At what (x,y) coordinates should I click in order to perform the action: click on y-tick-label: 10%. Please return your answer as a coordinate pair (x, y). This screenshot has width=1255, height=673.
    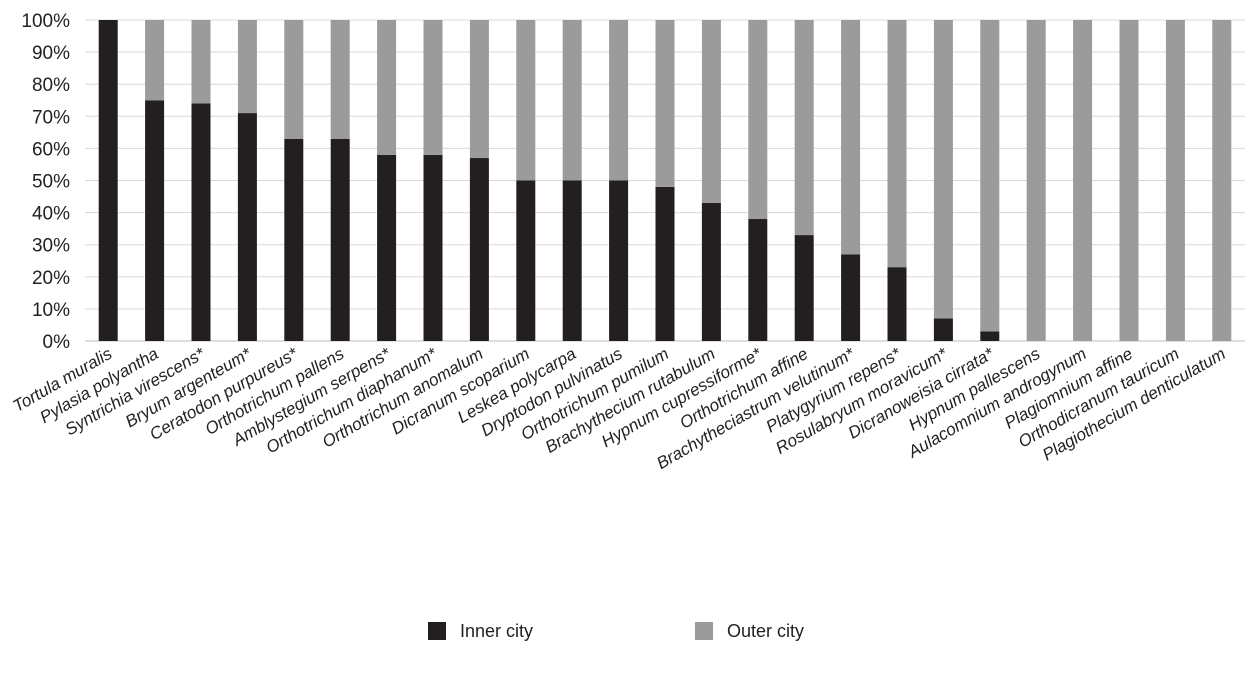
    Looking at the image, I should click on (51, 310).